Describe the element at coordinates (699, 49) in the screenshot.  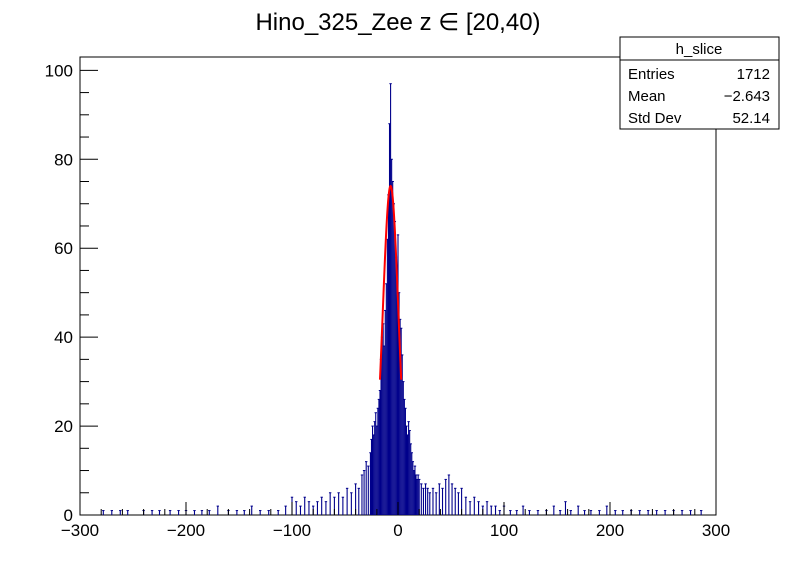
I see `stats-box-title: h_slice` at that location.